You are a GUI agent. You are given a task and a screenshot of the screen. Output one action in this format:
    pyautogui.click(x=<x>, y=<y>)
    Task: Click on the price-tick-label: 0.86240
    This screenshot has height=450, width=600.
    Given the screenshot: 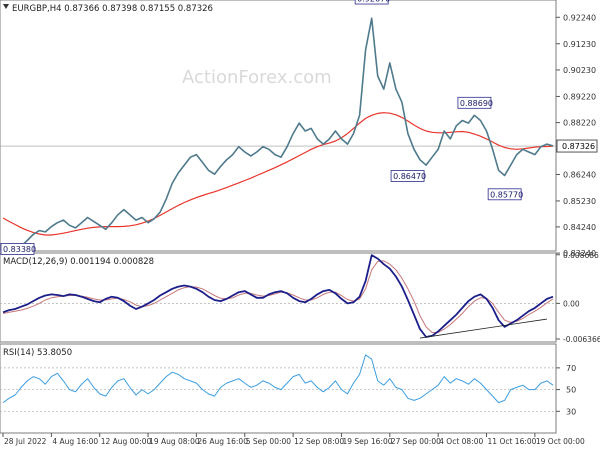 What is the action you would take?
    pyautogui.click(x=579, y=174)
    